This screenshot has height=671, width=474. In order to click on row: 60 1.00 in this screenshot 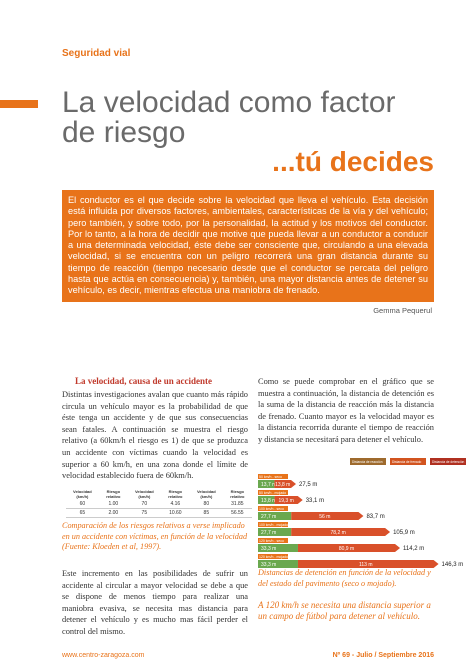, I will do `click(97, 504)`.